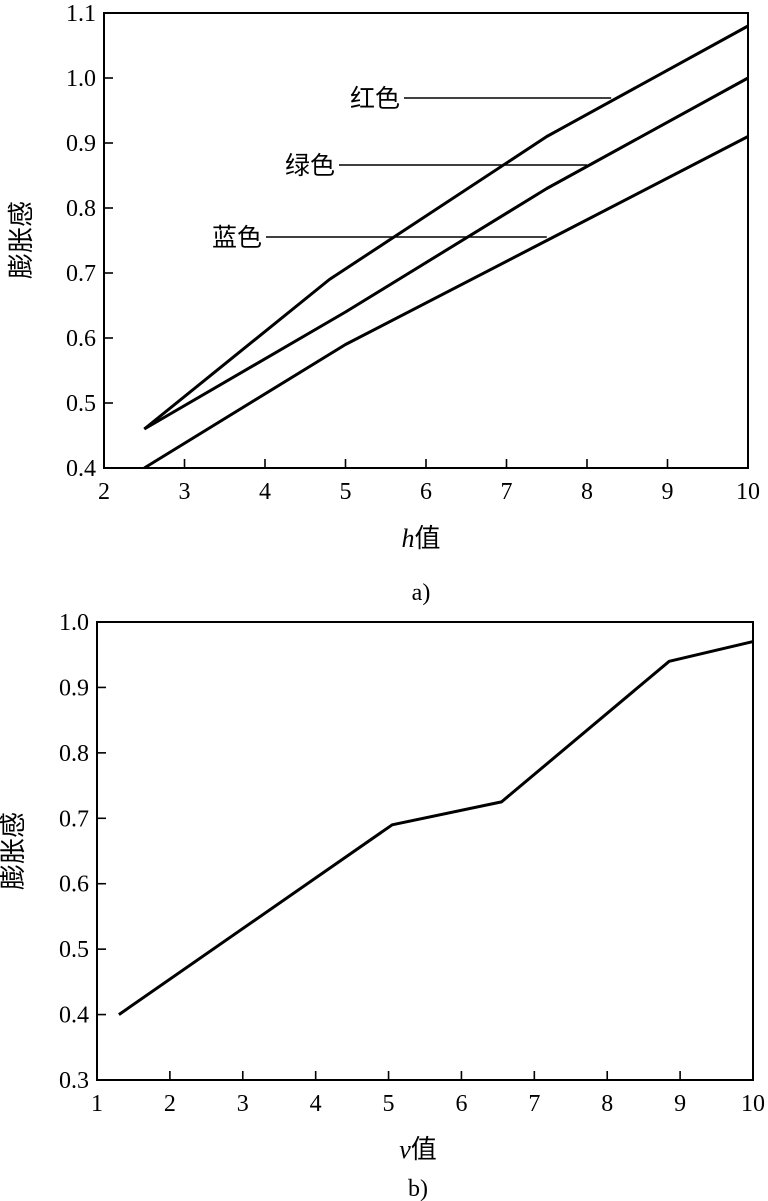  Describe the element at coordinates (421, 593) in the screenshot. I see `panel-caption: a)` at that location.